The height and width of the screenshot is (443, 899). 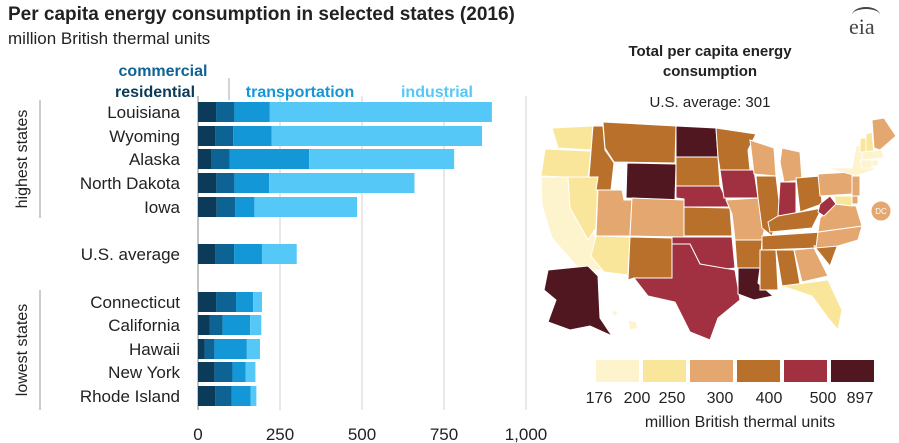 What do you see at coordinates (205, 159) in the screenshot?
I see `bar-alaska-residential` at bounding box center [205, 159].